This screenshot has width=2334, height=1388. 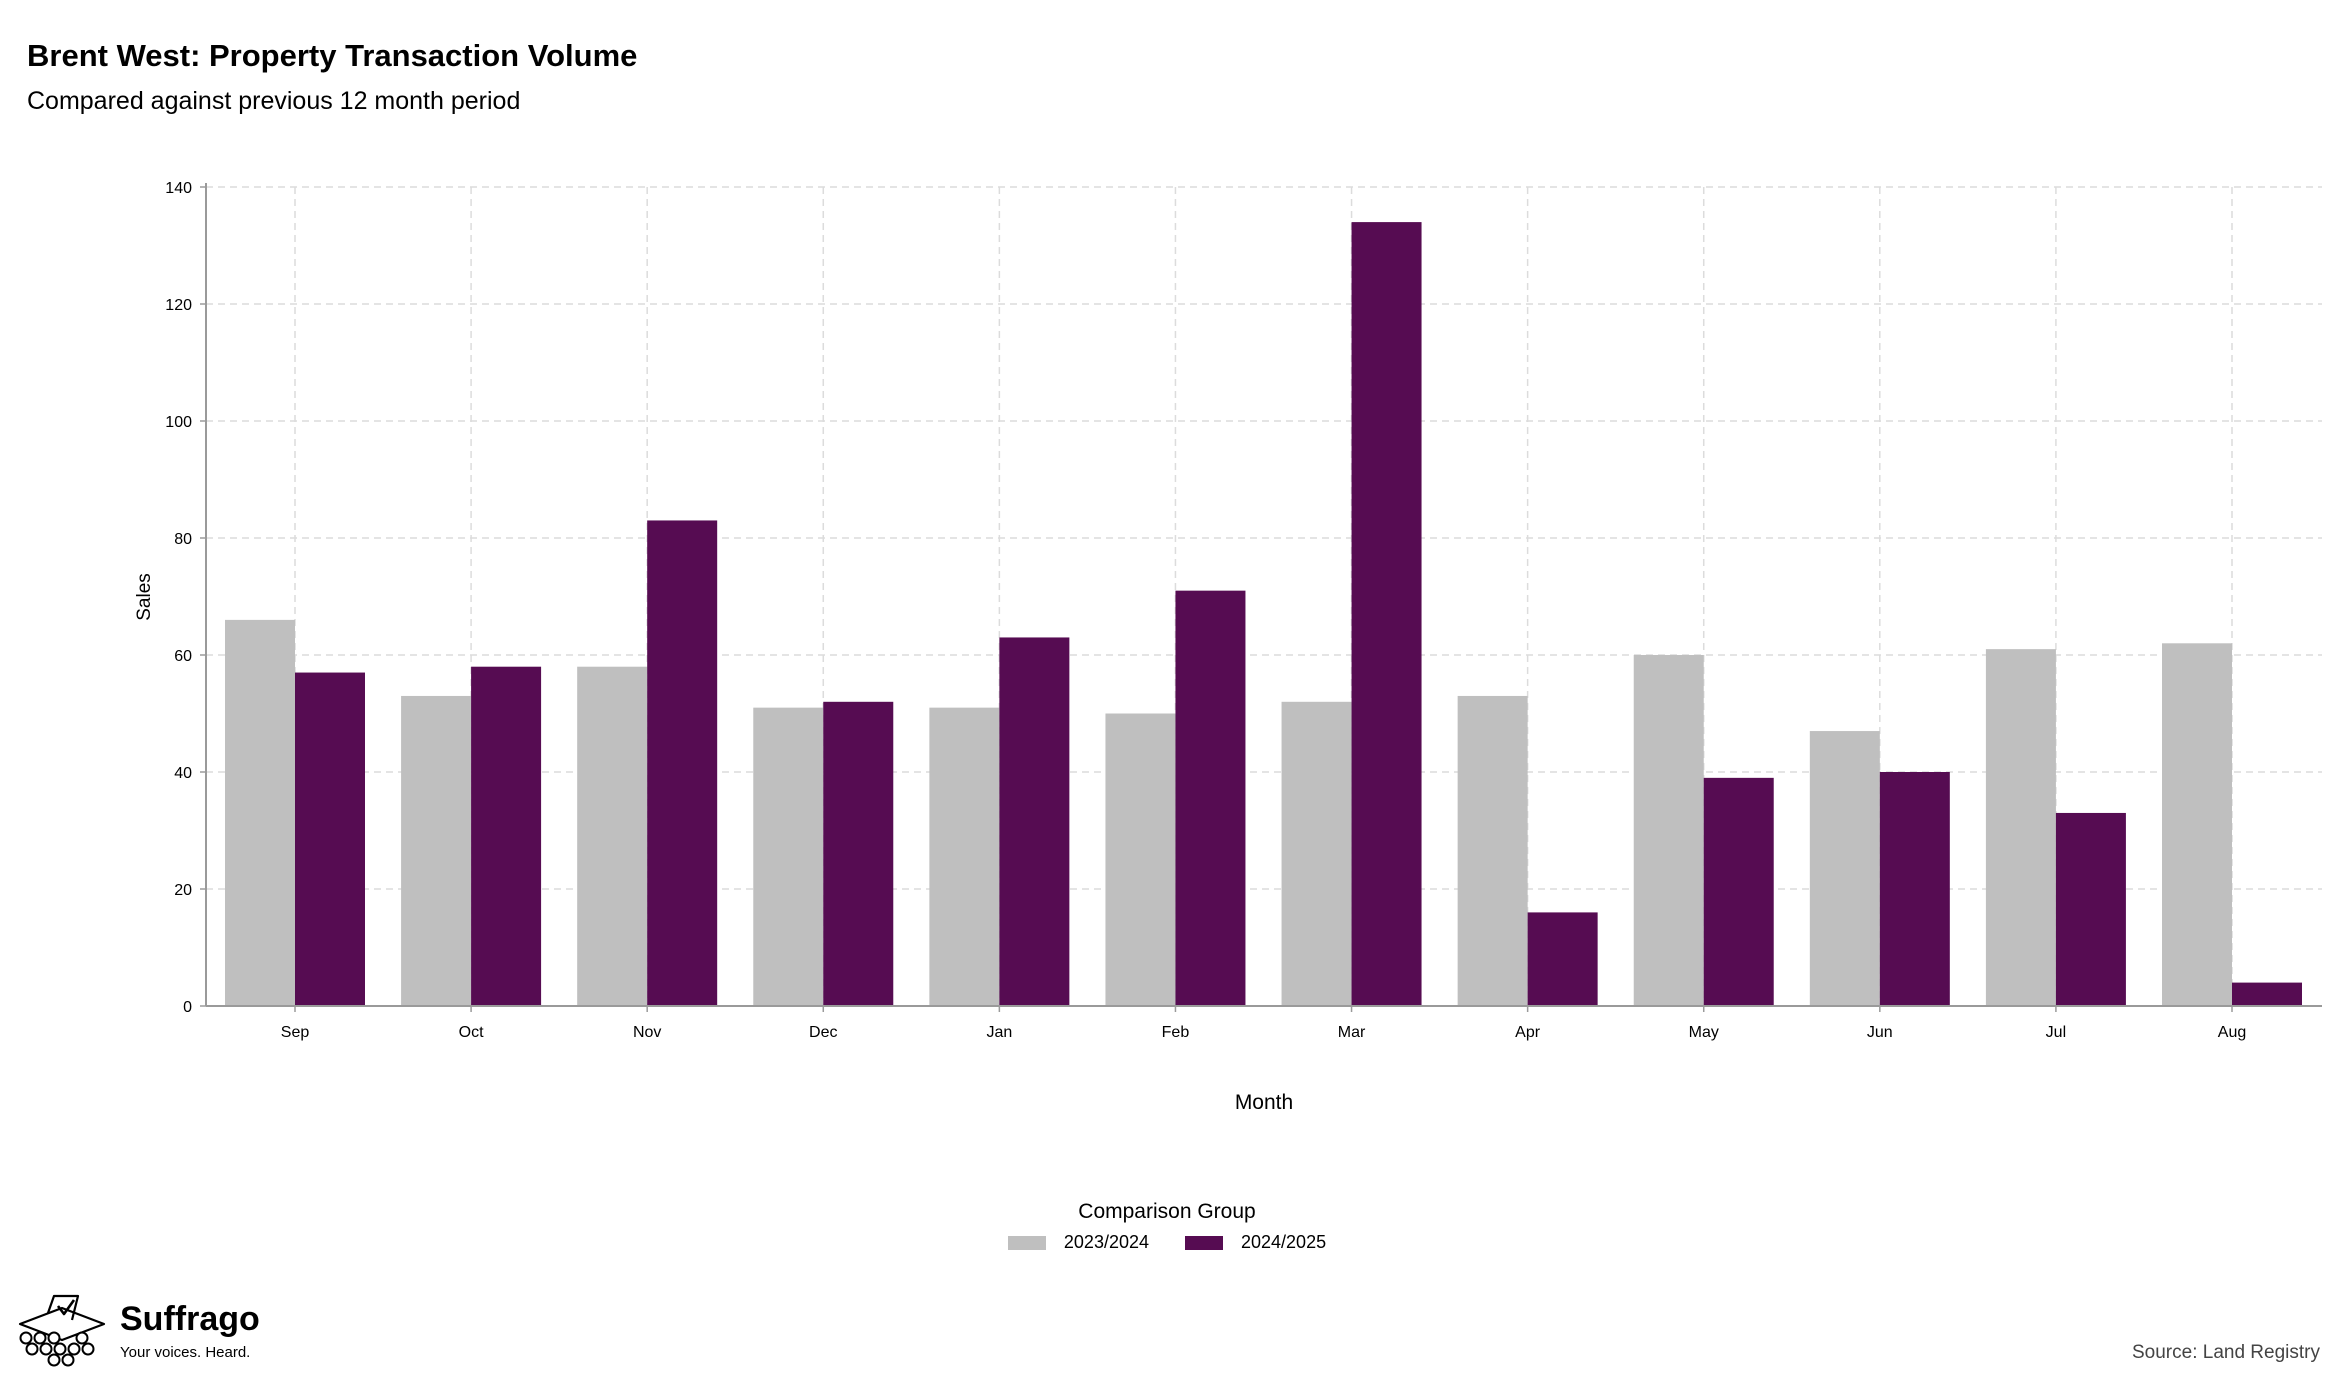 What do you see at coordinates (1914, 889) in the screenshot?
I see `bar-2024-2025-jun` at bounding box center [1914, 889].